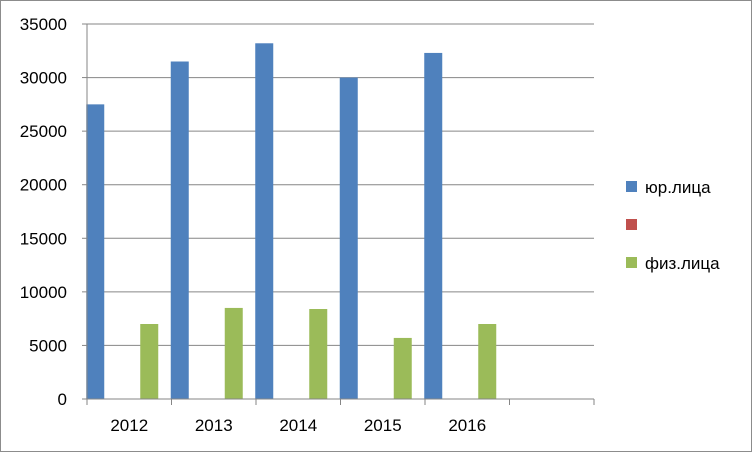  I want to click on y-tick-label-1: 5000, so click(48, 345).